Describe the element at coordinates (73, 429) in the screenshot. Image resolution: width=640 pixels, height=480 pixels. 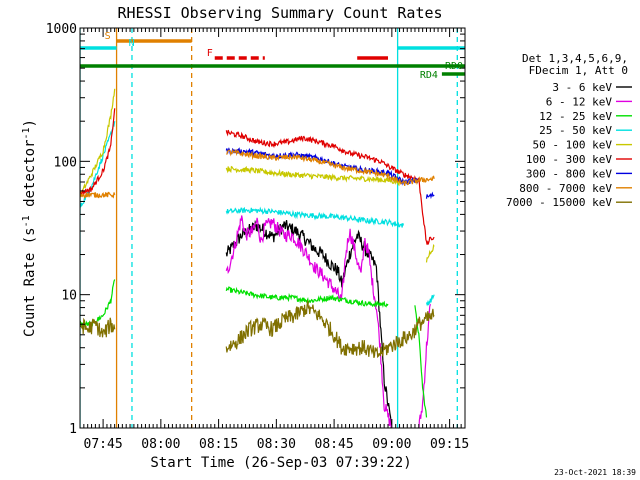
I see `y-tick-label: 1` at that location.